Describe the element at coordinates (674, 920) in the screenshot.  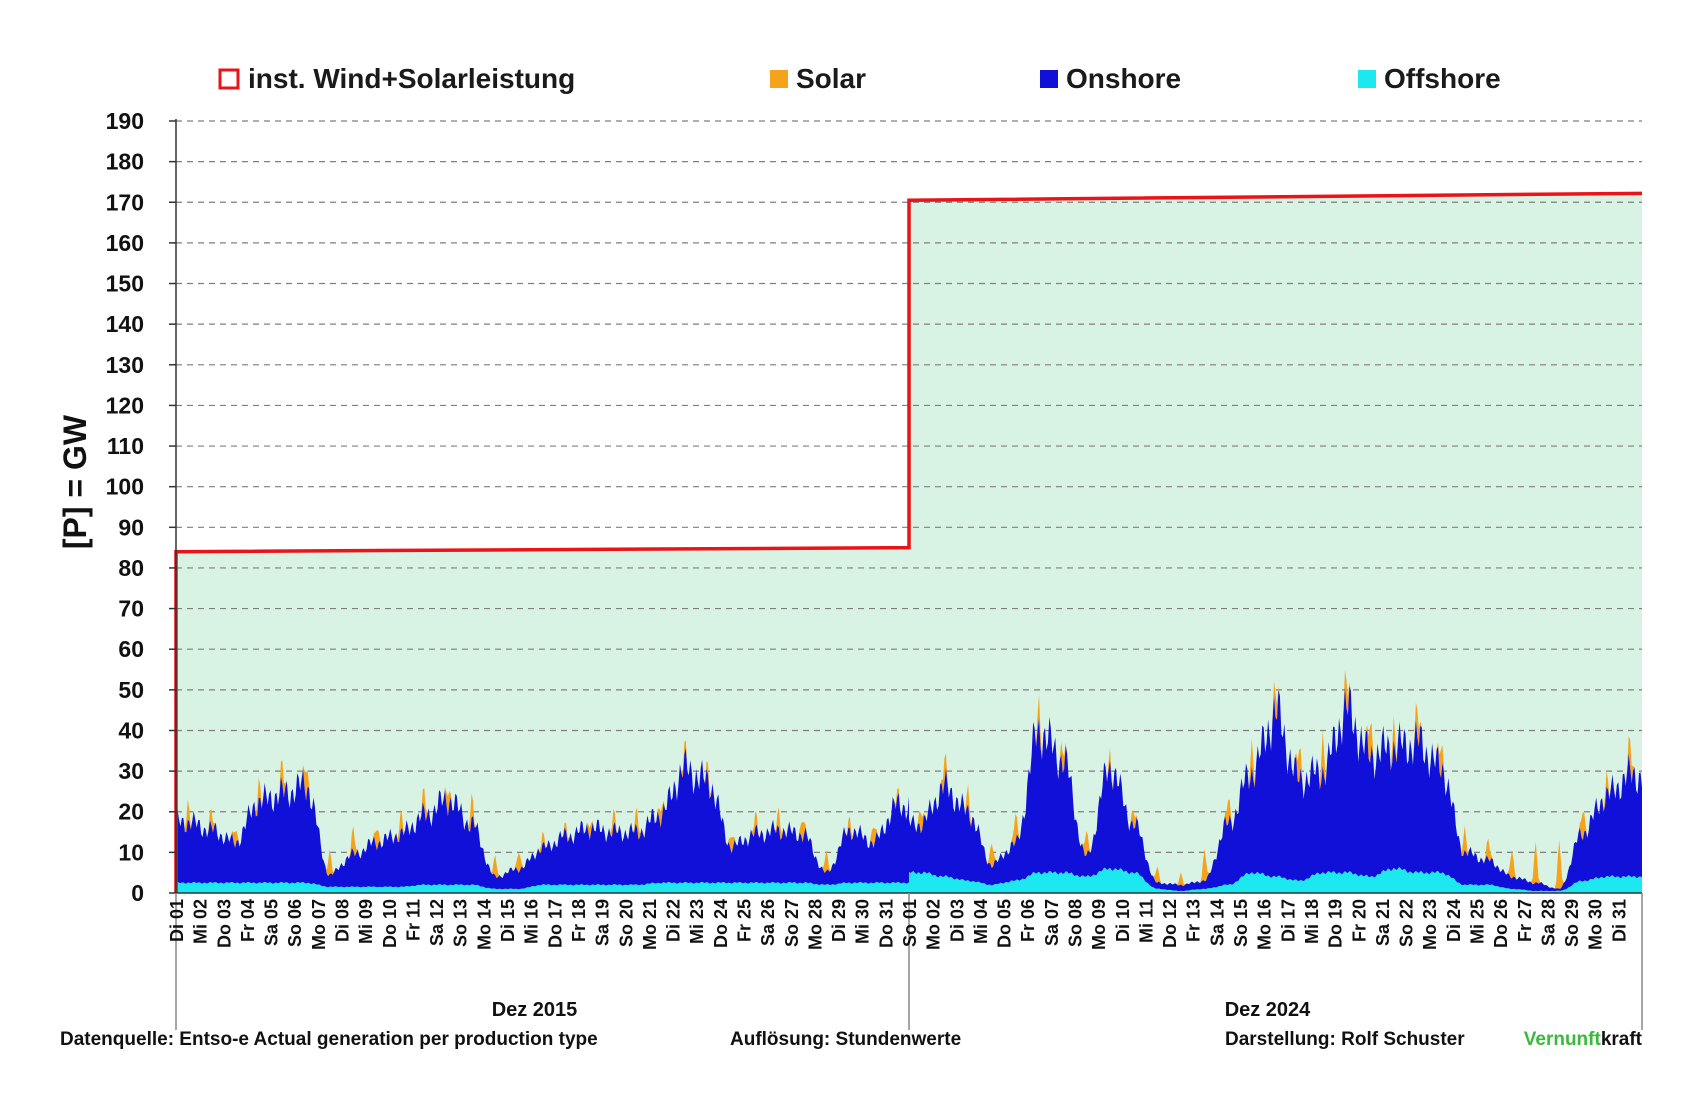
I see `x-tick-label-0-21: Di 22` at that location.